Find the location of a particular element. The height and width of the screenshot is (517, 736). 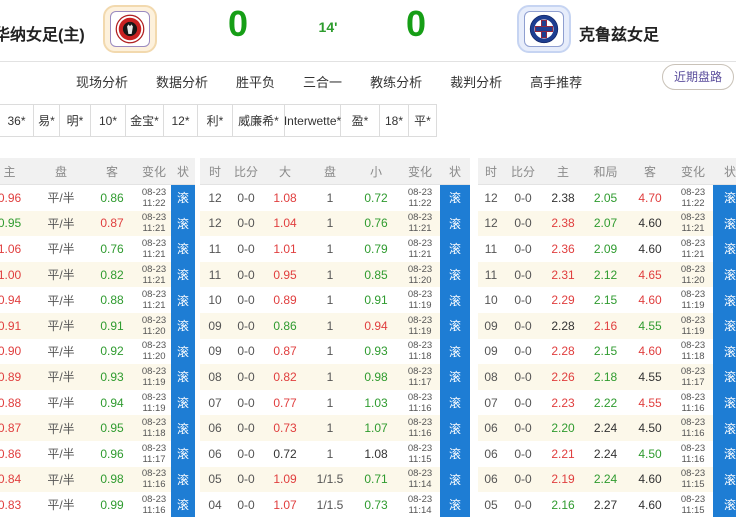

odds-value: 0.87 is located at coordinates (285, 351).